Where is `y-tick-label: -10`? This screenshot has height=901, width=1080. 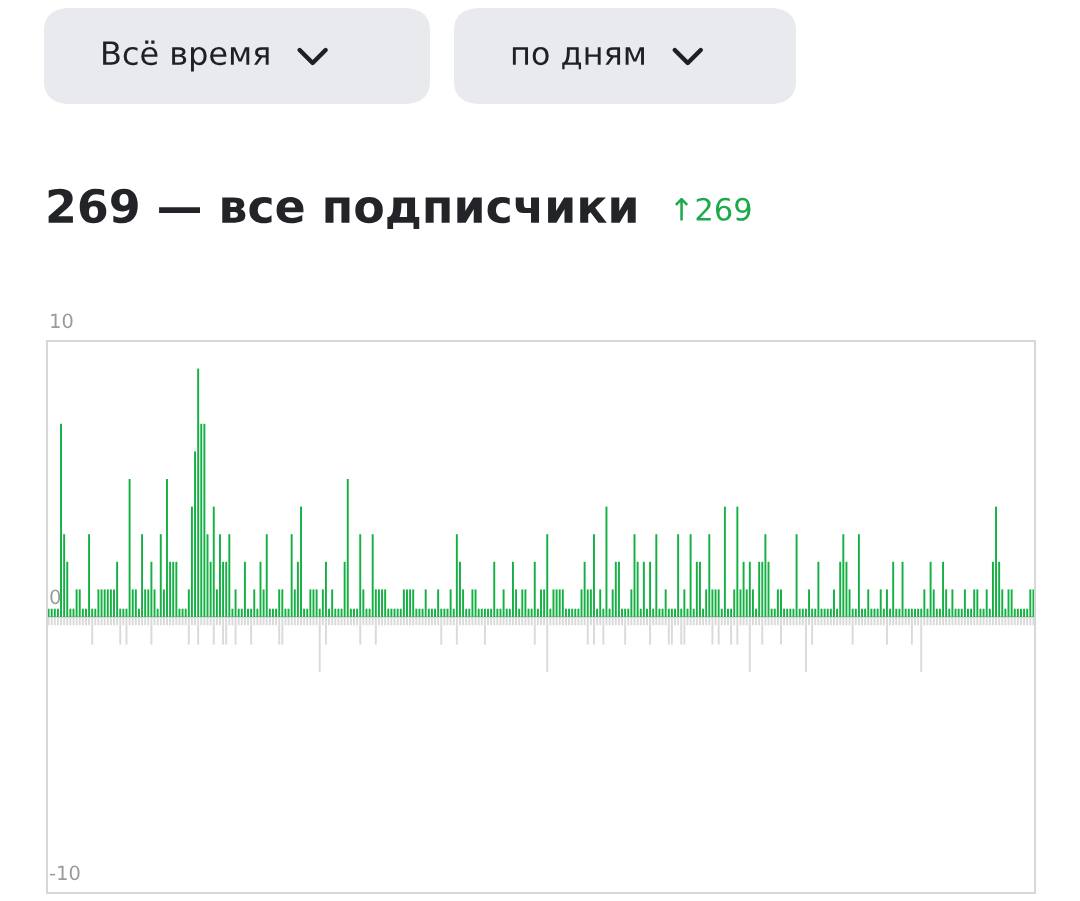
y-tick-label: -10 is located at coordinates (65, 873).